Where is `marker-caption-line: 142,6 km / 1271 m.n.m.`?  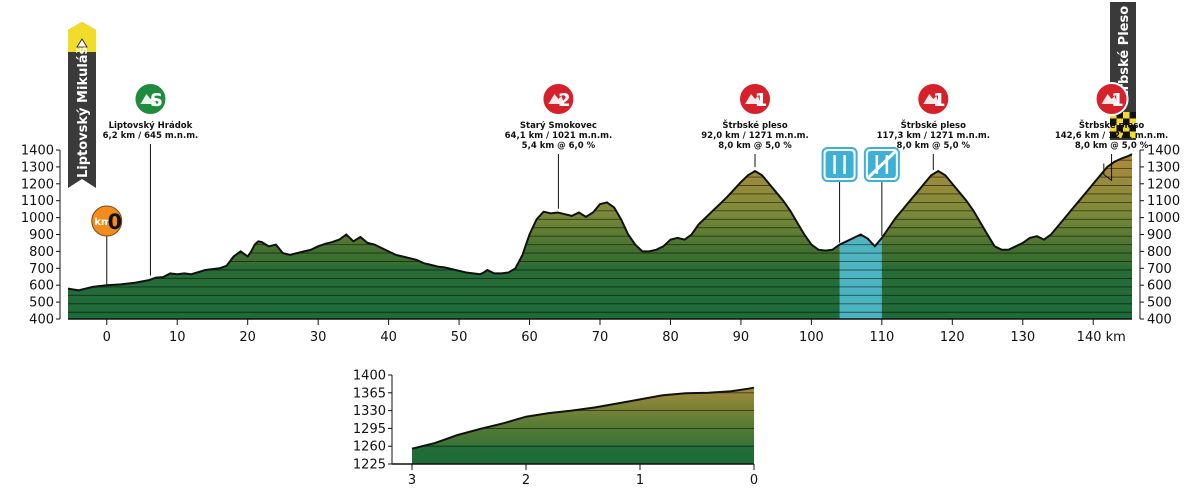
marker-caption-line: 142,6 km / 1271 m.n.m. is located at coordinates (1111, 136).